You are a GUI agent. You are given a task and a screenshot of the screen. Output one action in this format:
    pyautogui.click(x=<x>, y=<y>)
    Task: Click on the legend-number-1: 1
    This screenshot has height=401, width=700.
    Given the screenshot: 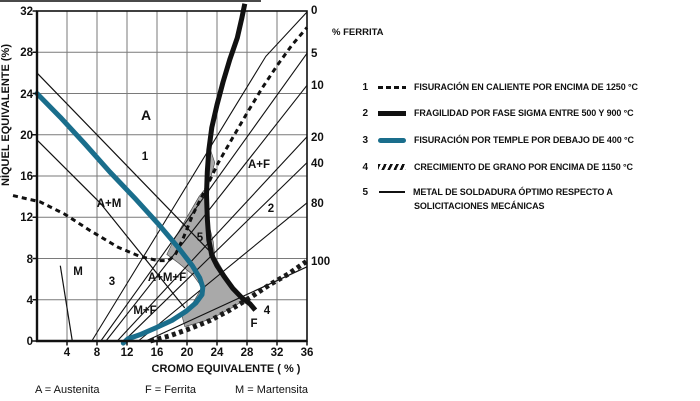 What is the action you would take?
    pyautogui.click(x=365, y=87)
    